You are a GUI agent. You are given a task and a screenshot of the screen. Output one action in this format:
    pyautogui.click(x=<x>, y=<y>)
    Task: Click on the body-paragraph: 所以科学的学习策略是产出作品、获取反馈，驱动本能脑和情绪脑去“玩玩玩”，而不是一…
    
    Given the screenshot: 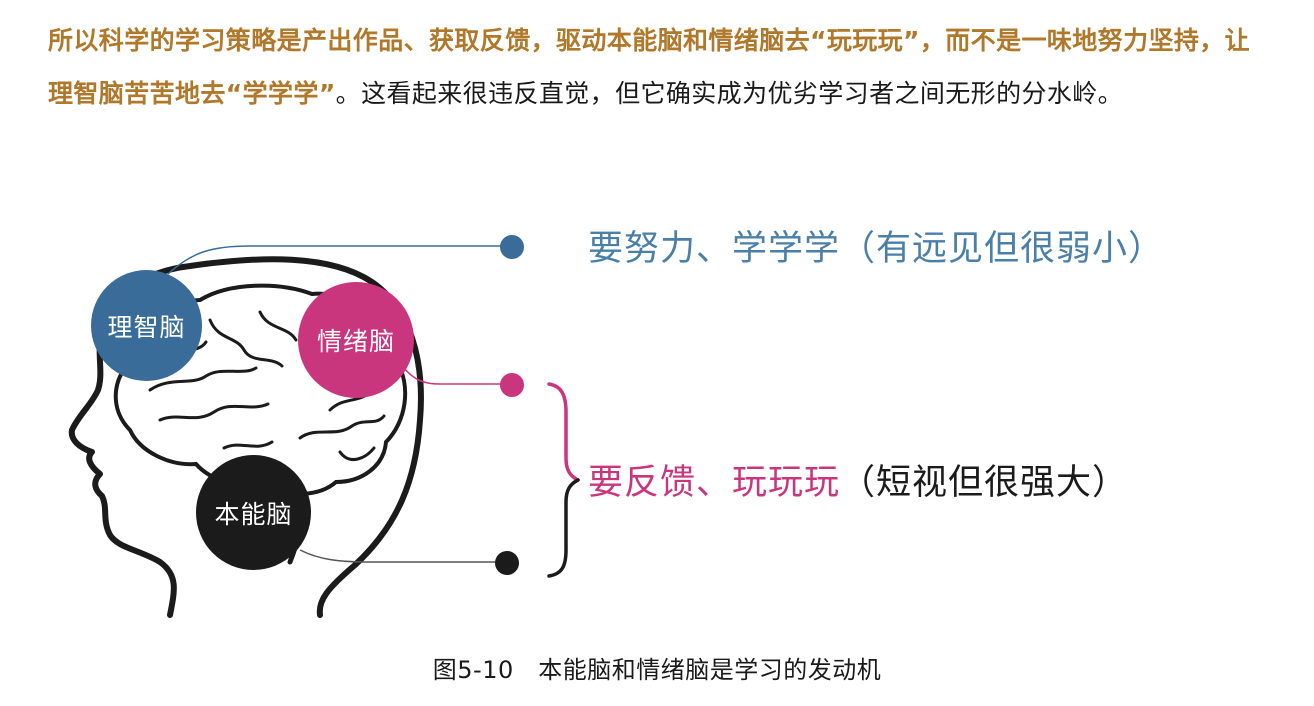 What is the action you would take?
    pyautogui.click(x=660, y=67)
    